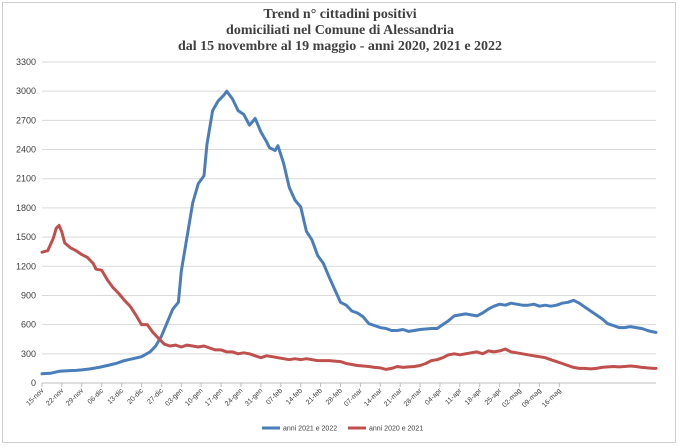  Describe the element at coordinates (214, 397) in the screenshot. I see `x-tick-label: 17-gen` at that location.